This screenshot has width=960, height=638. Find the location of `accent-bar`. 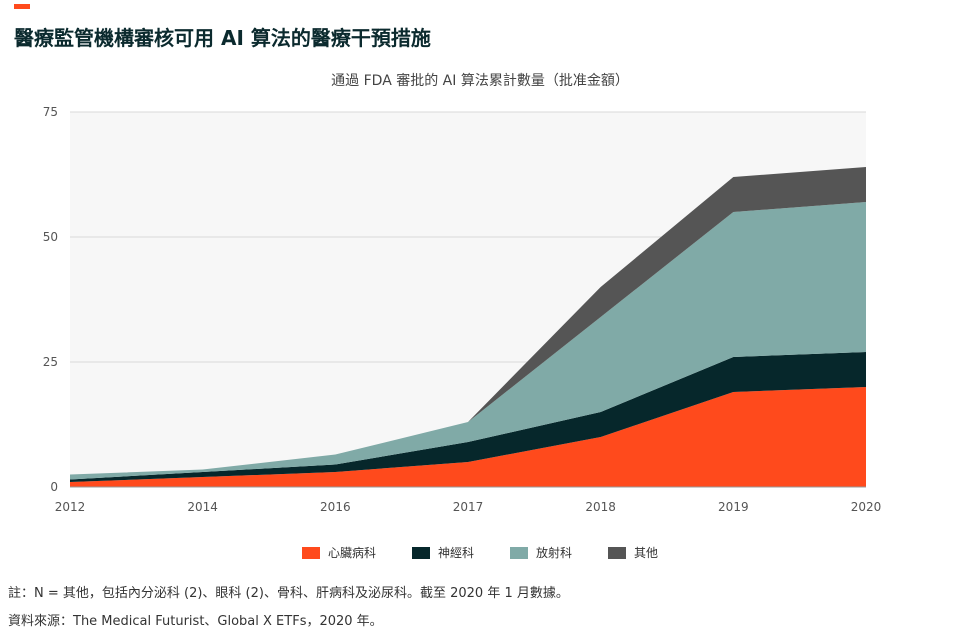

accent-bar is located at coordinates (22, 6).